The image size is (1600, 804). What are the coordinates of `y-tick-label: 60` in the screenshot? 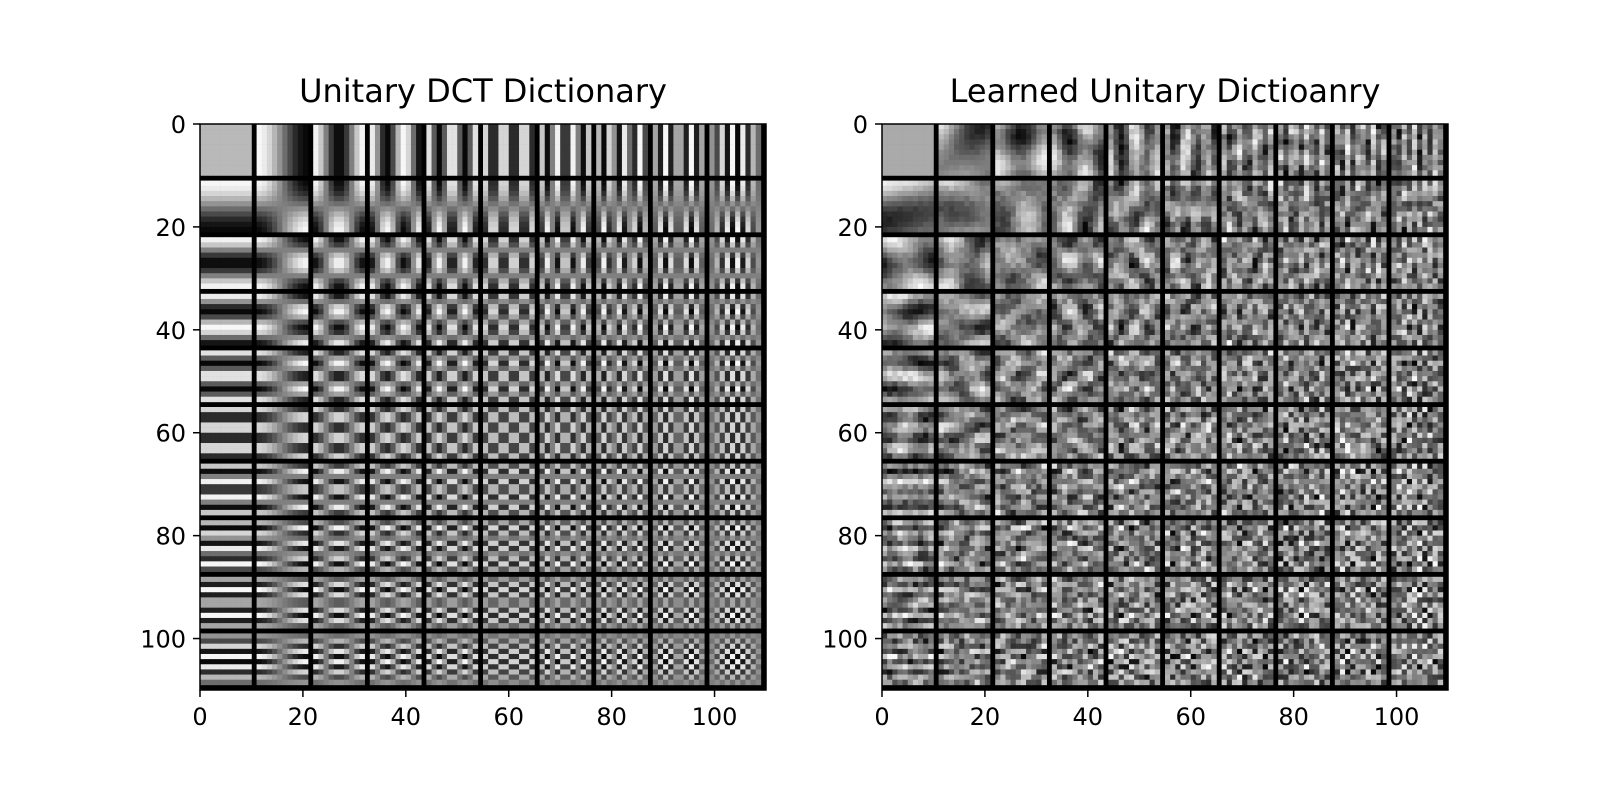 It's located at (852, 434).